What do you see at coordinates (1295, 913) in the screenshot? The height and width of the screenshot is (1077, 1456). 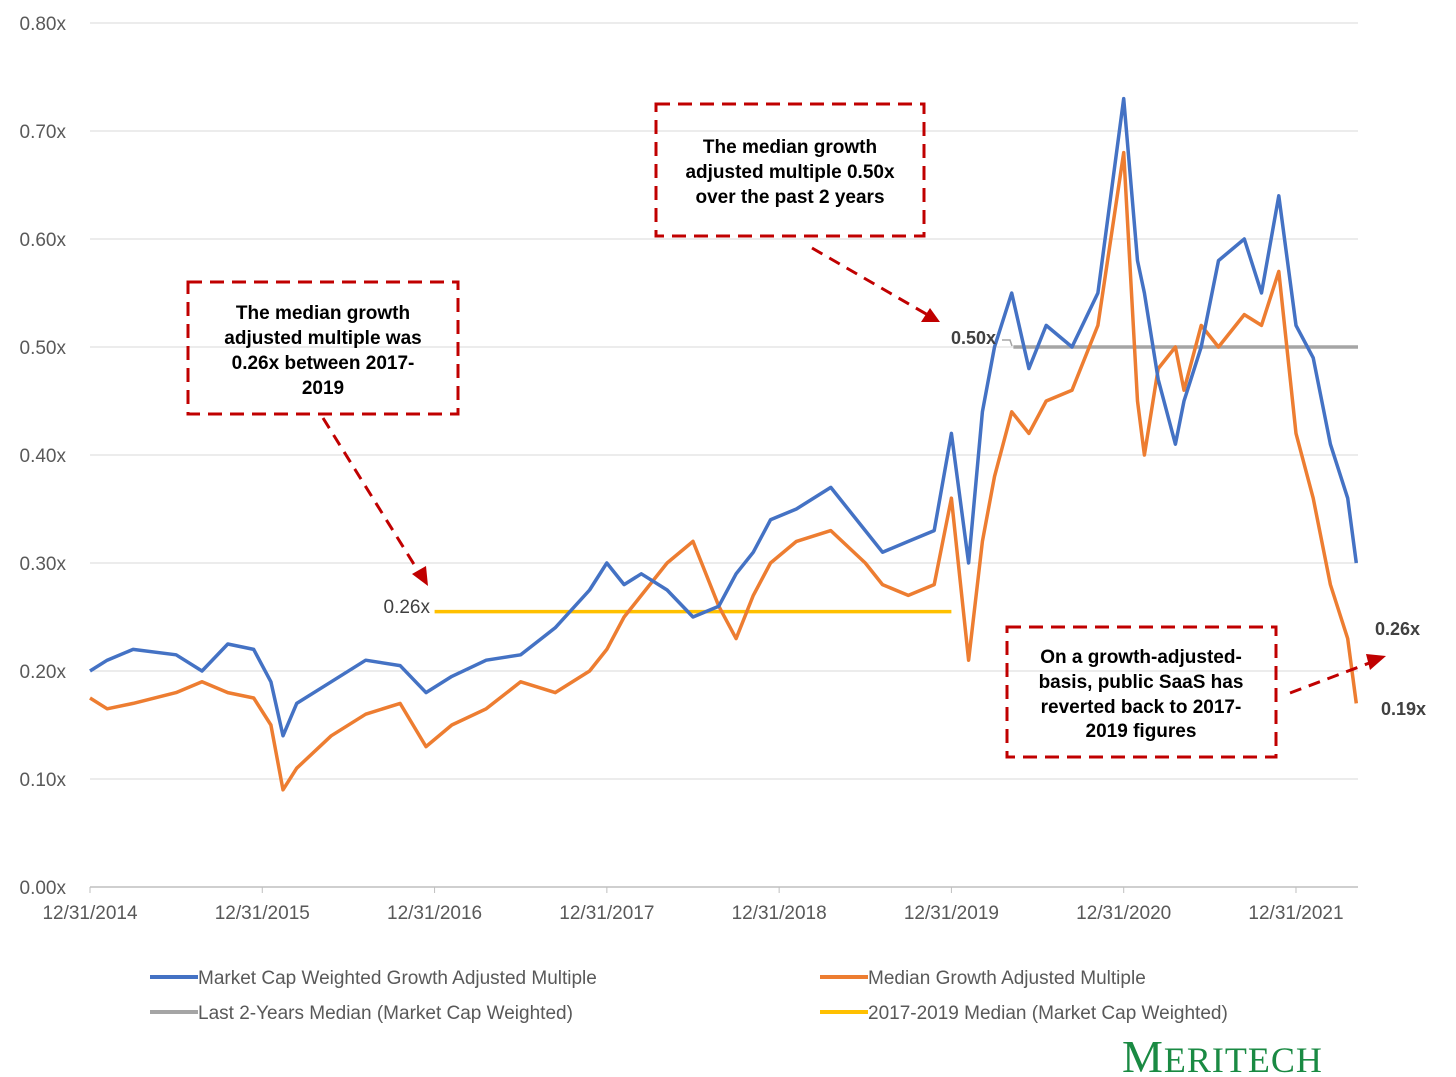 I see `x-tick-label: 12/31/2021` at bounding box center [1295, 913].